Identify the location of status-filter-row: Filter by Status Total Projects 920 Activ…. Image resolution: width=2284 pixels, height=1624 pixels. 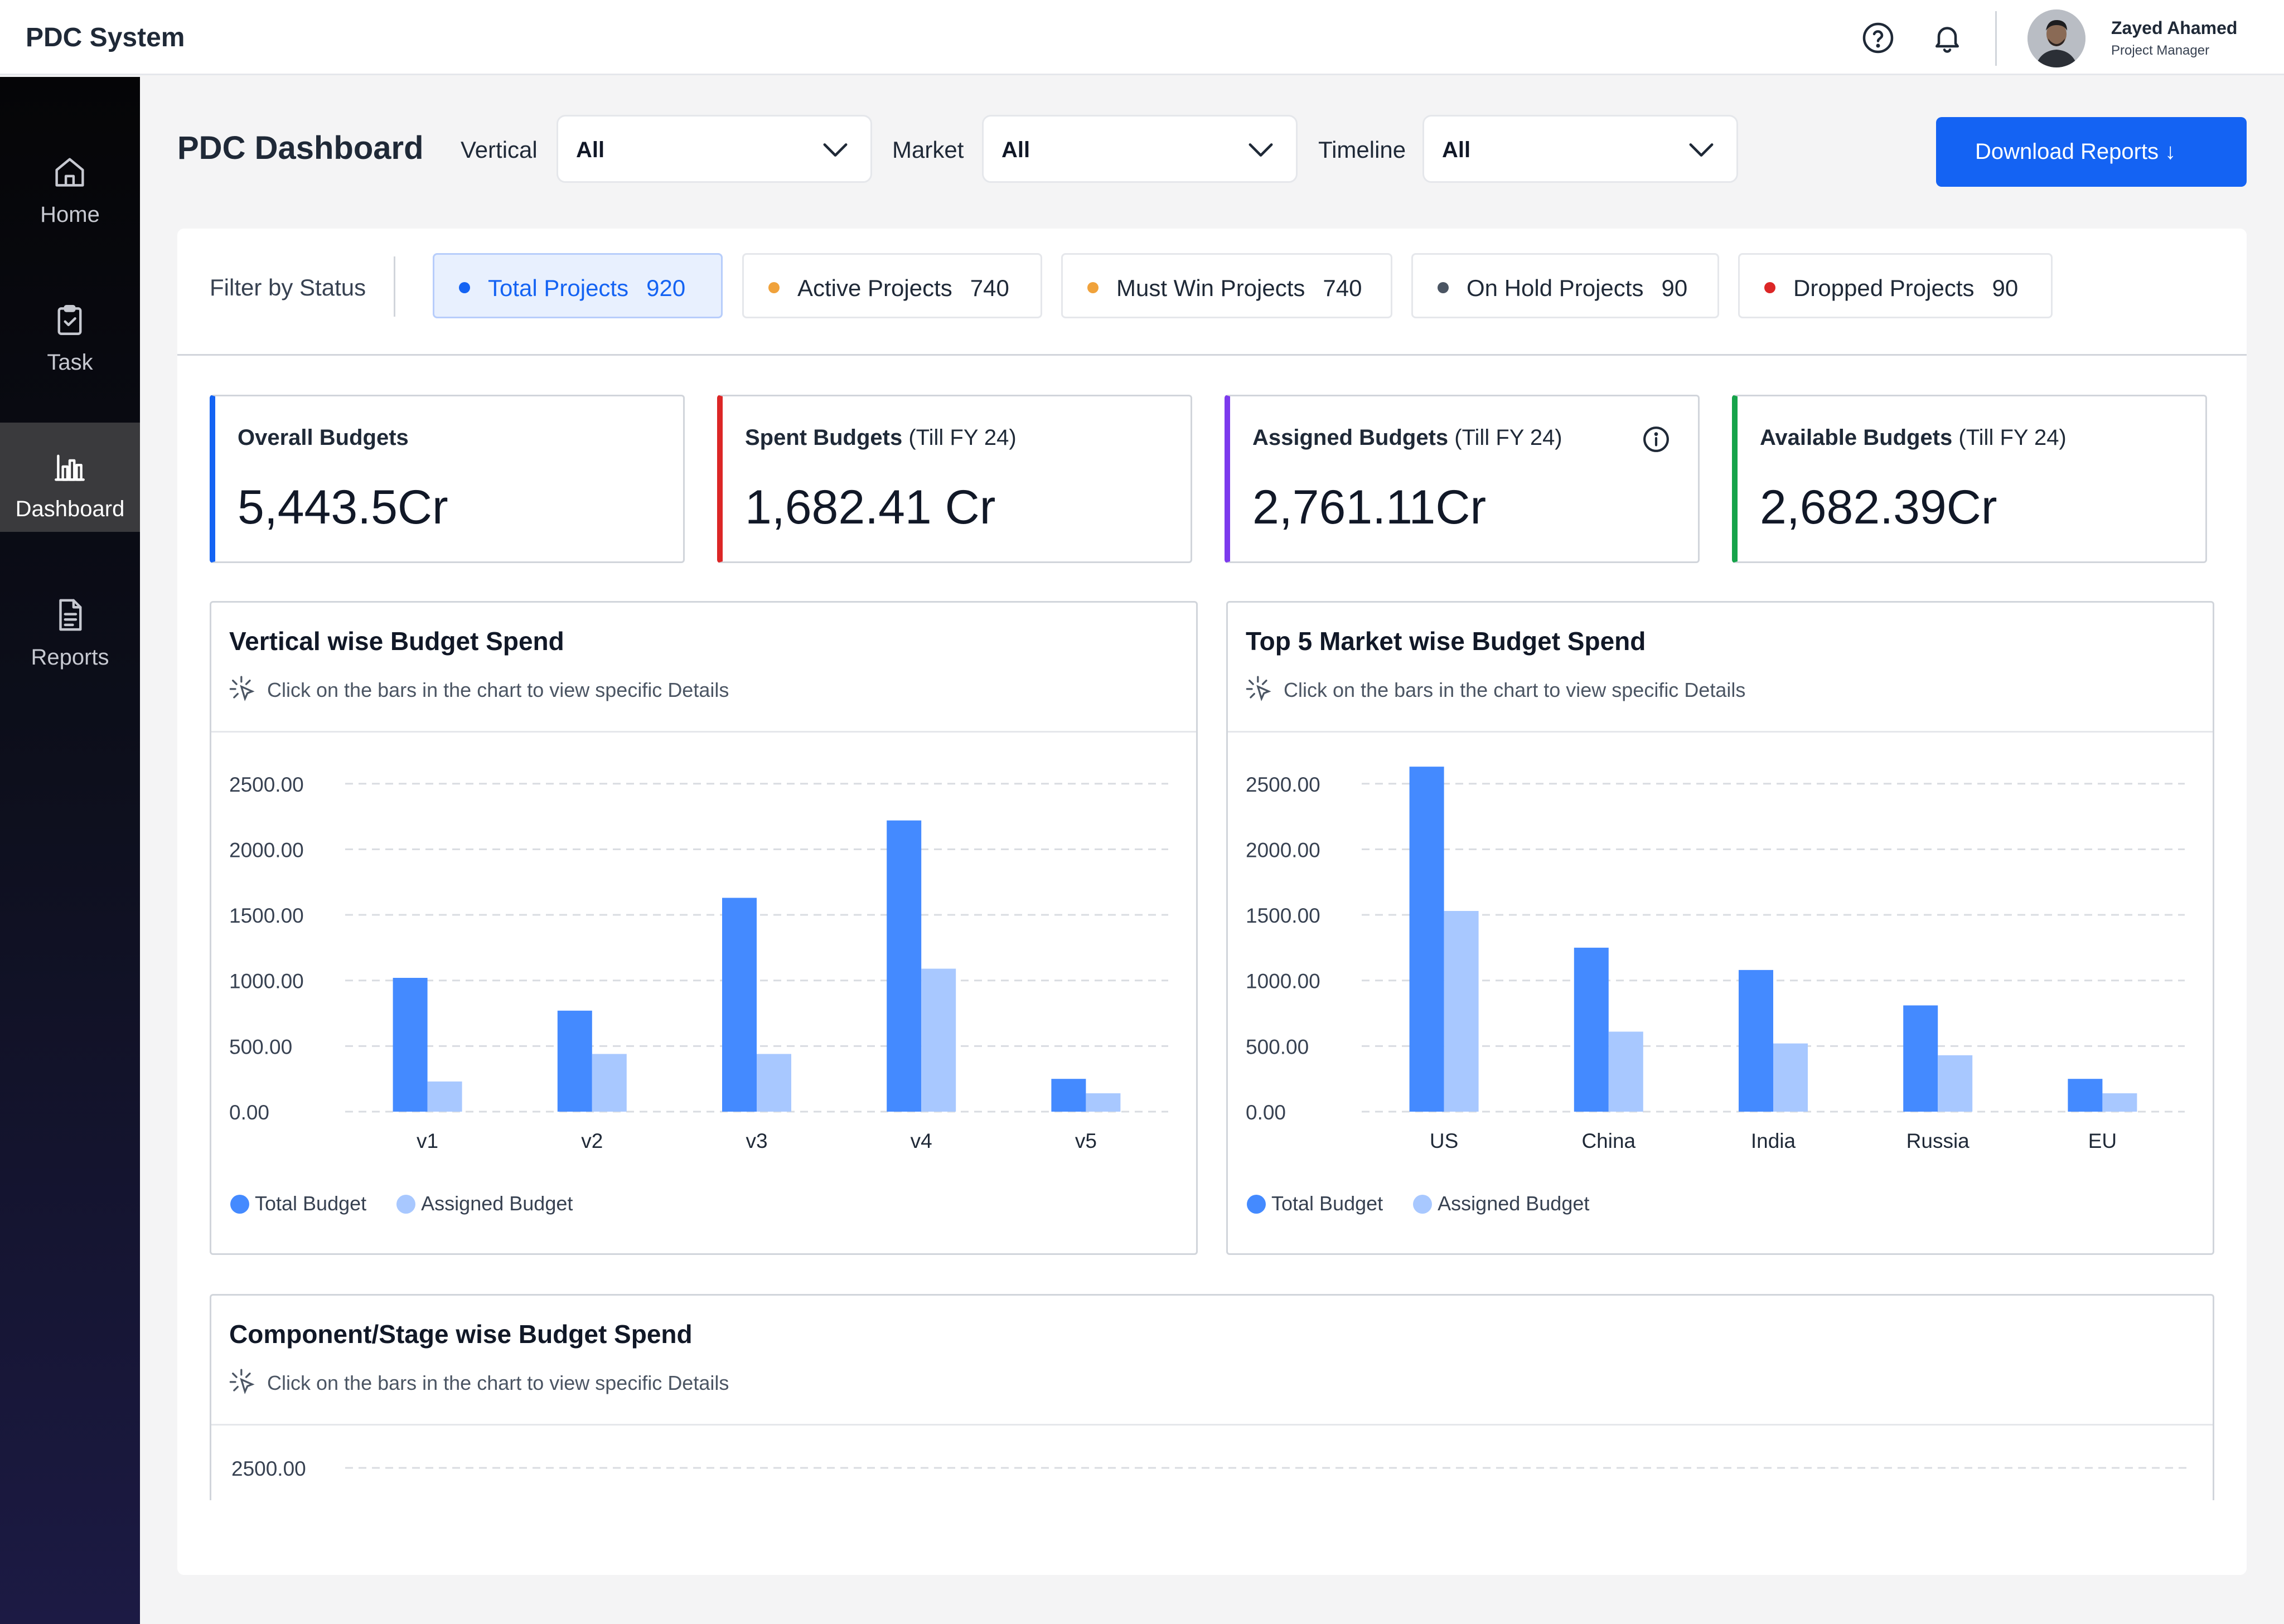
(1212, 292).